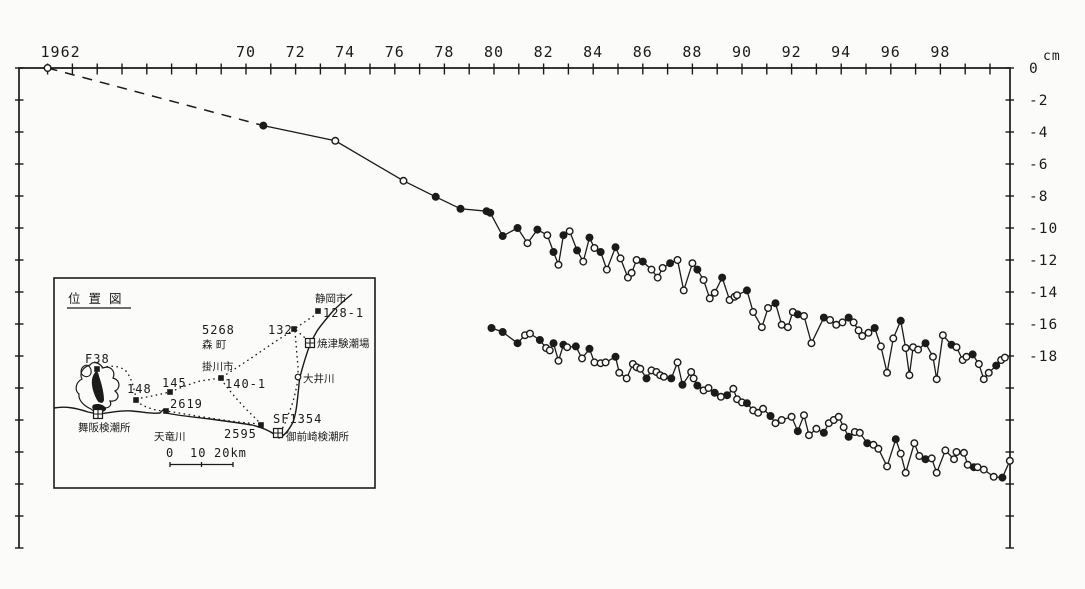  Describe the element at coordinates (444, 52) in the screenshot. I see `x-tick-label: 78` at that location.